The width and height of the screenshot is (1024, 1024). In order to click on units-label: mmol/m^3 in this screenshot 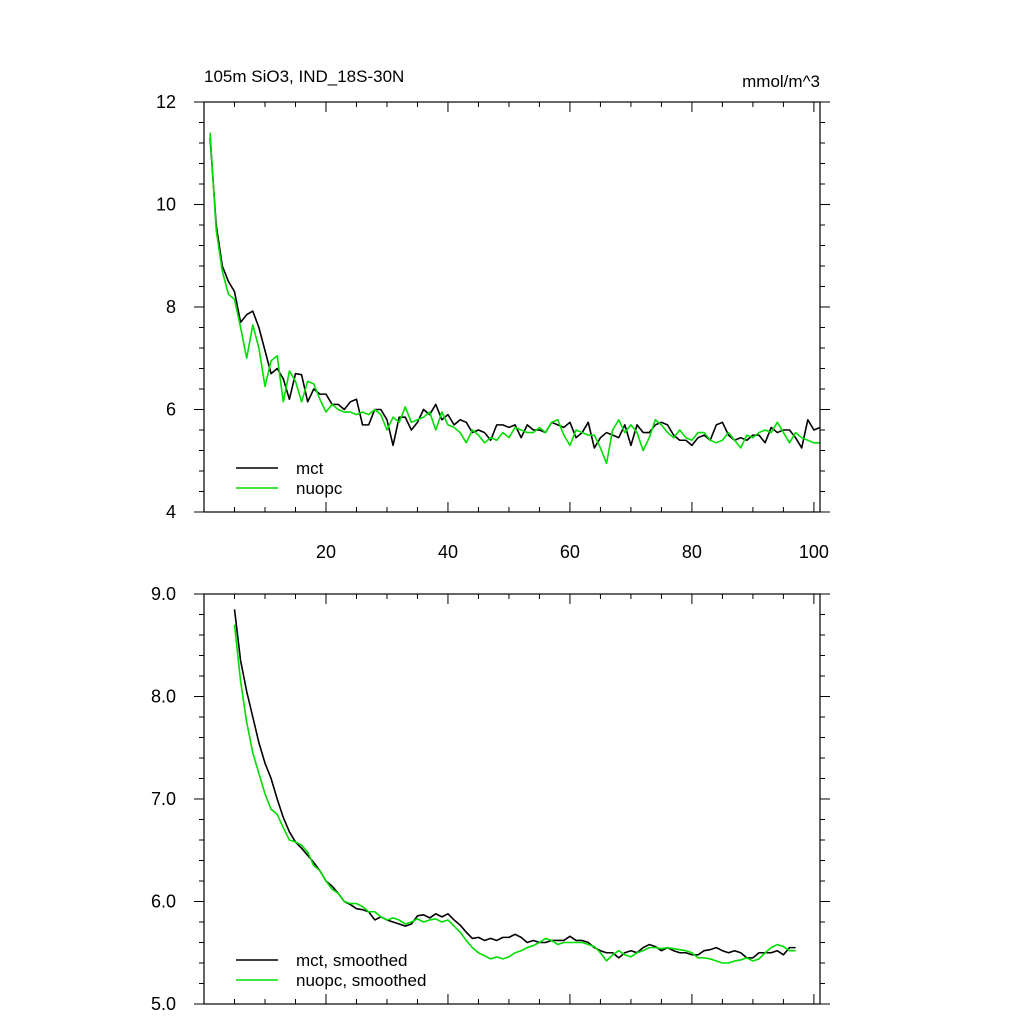, I will do `click(781, 81)`.